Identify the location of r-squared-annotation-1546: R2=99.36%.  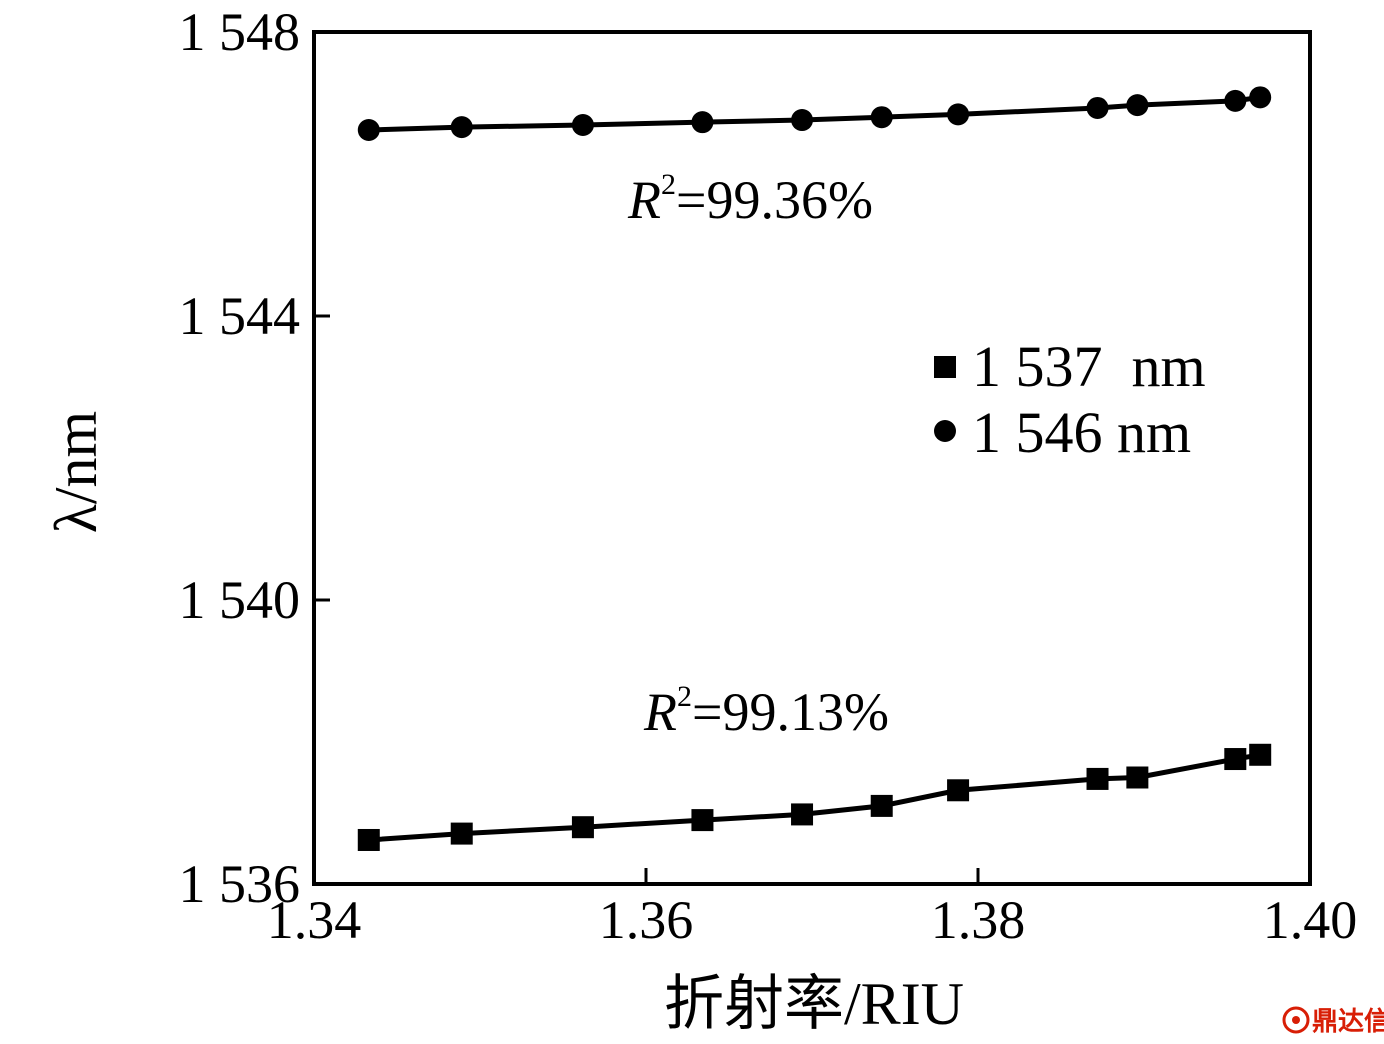
(750, 199).